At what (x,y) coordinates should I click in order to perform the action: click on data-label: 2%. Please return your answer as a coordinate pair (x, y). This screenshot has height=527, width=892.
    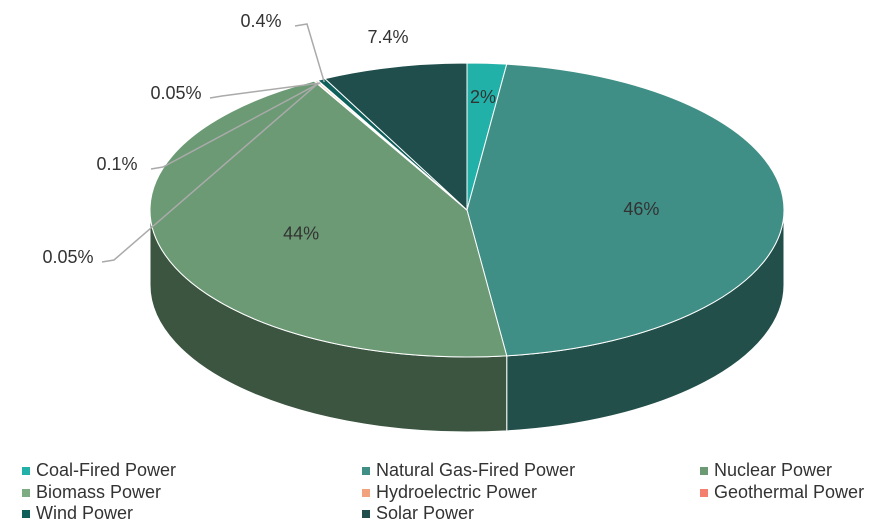
    Looking at the image, I should click on (483, 97).